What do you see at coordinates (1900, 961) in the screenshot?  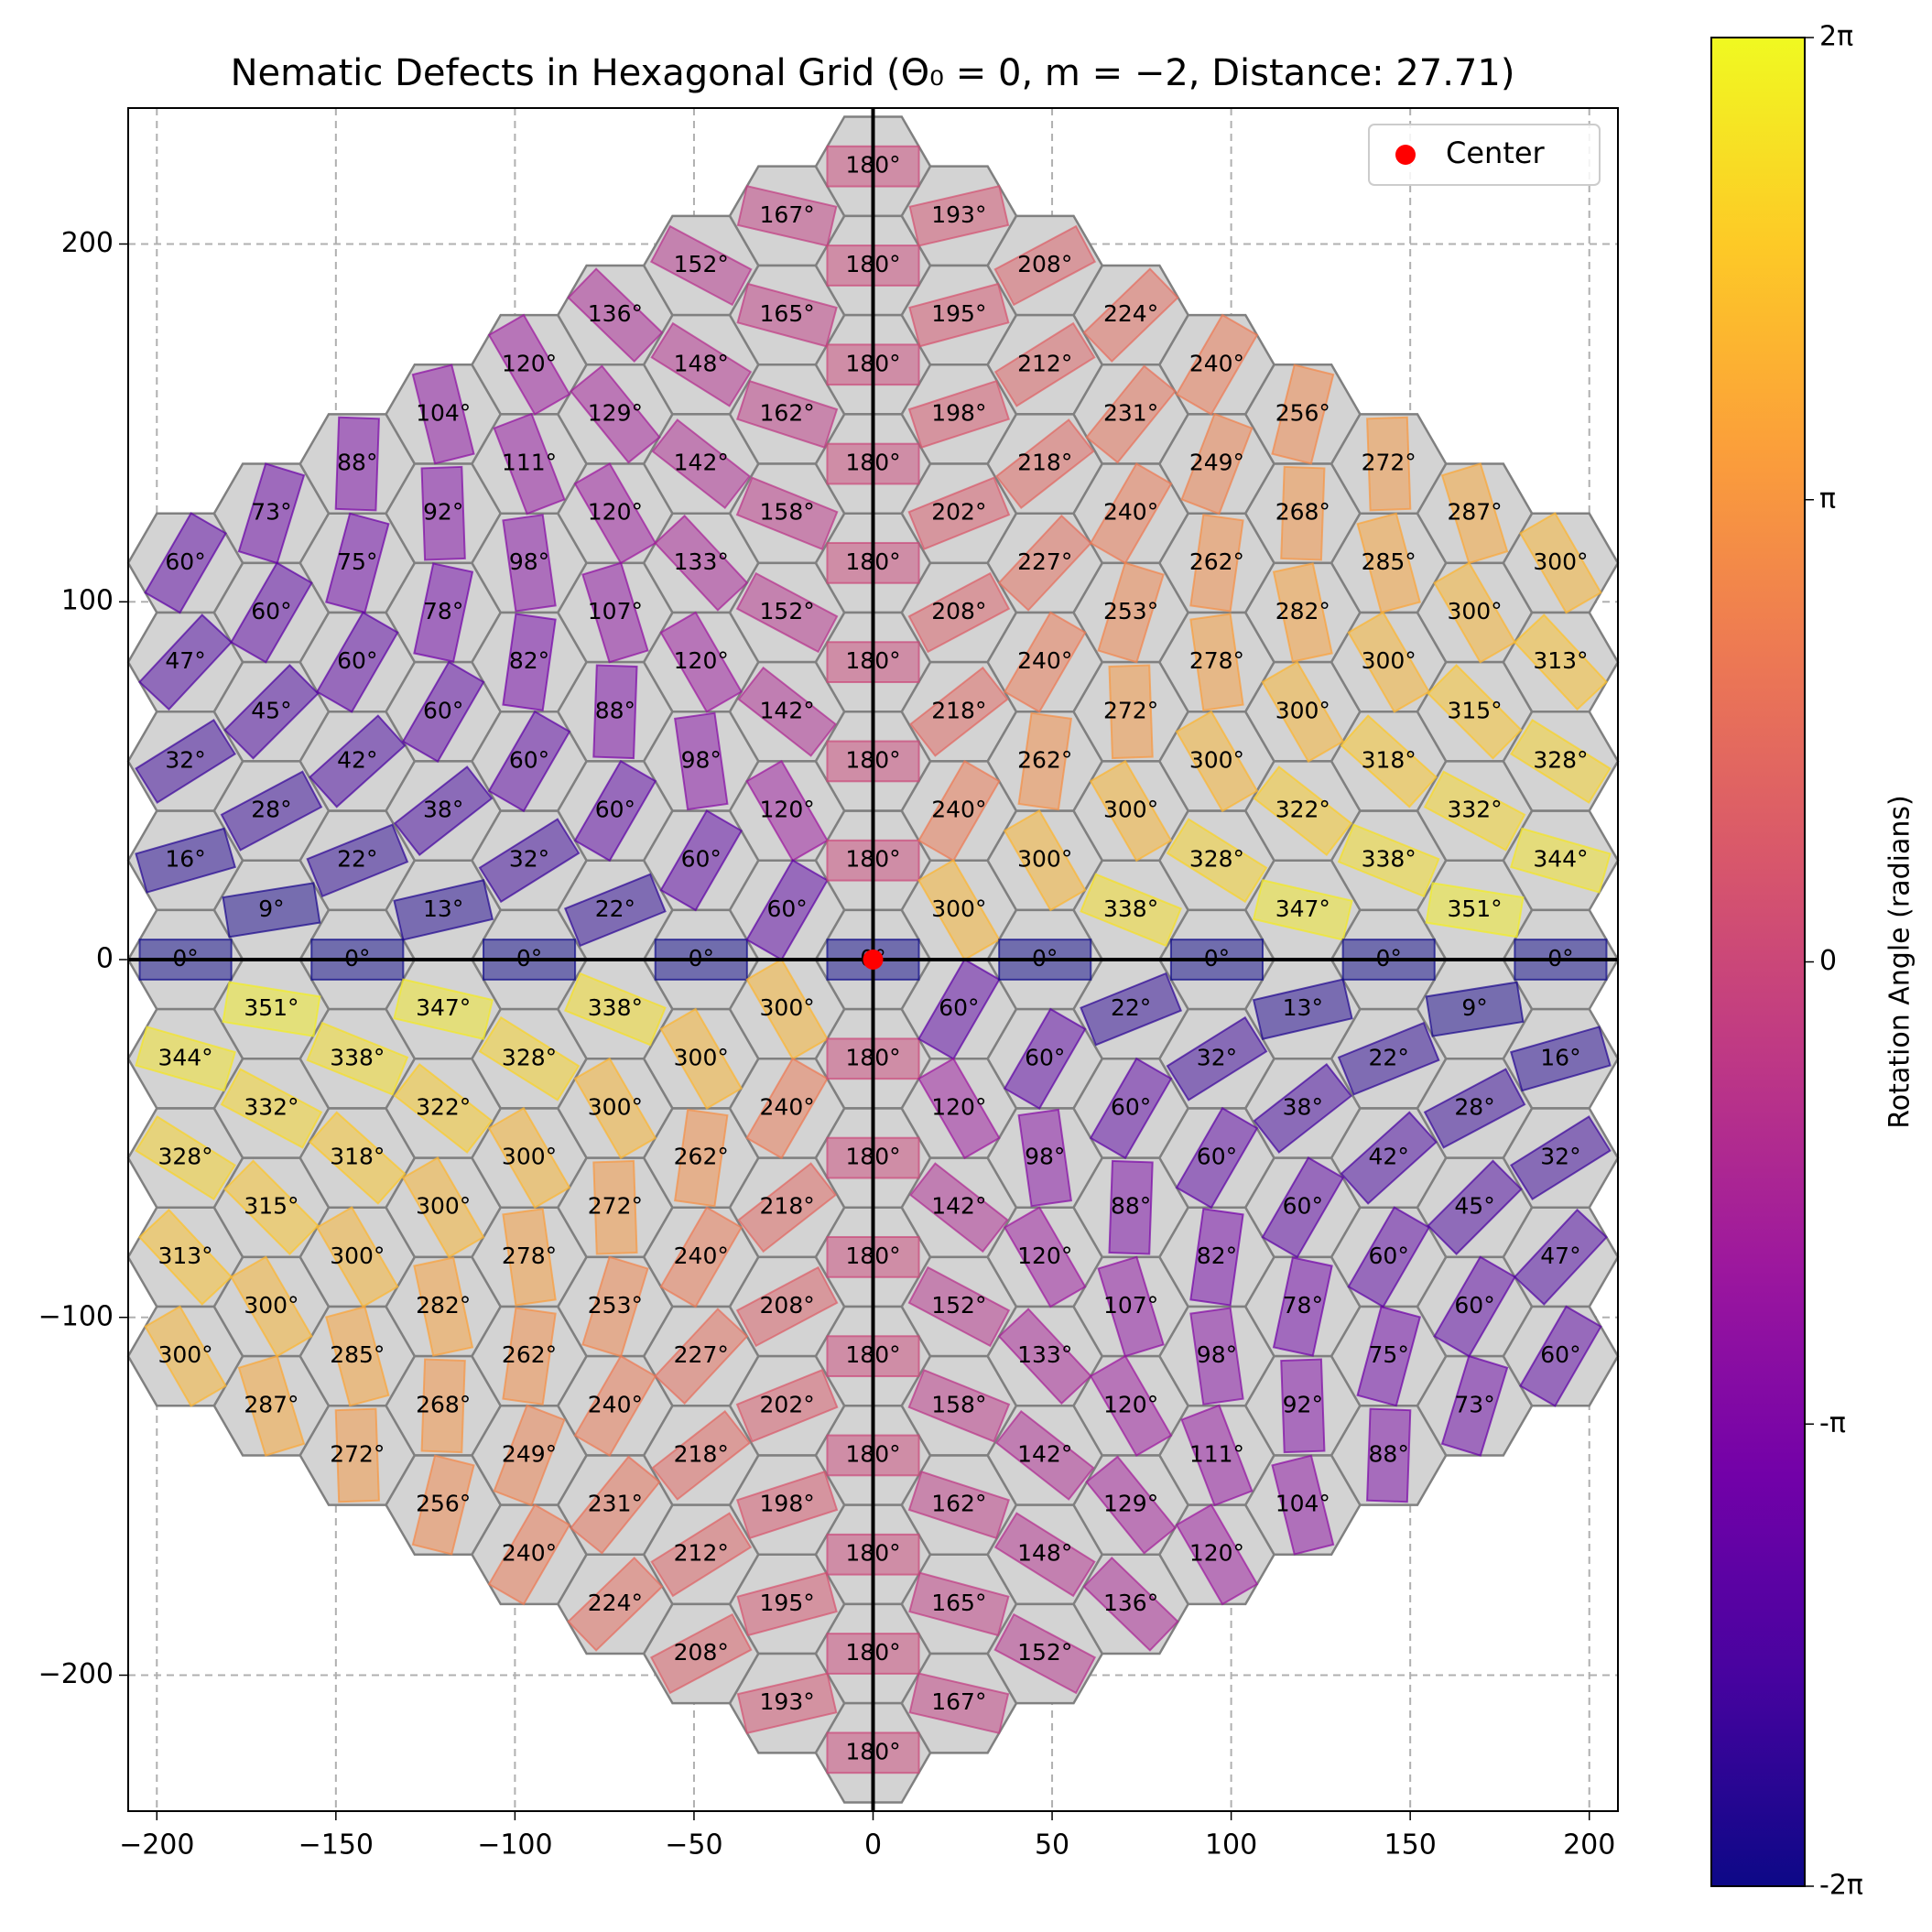 I see `colorbar-label: Rotation Angle (radians)` at bounding box center [1900, 961].